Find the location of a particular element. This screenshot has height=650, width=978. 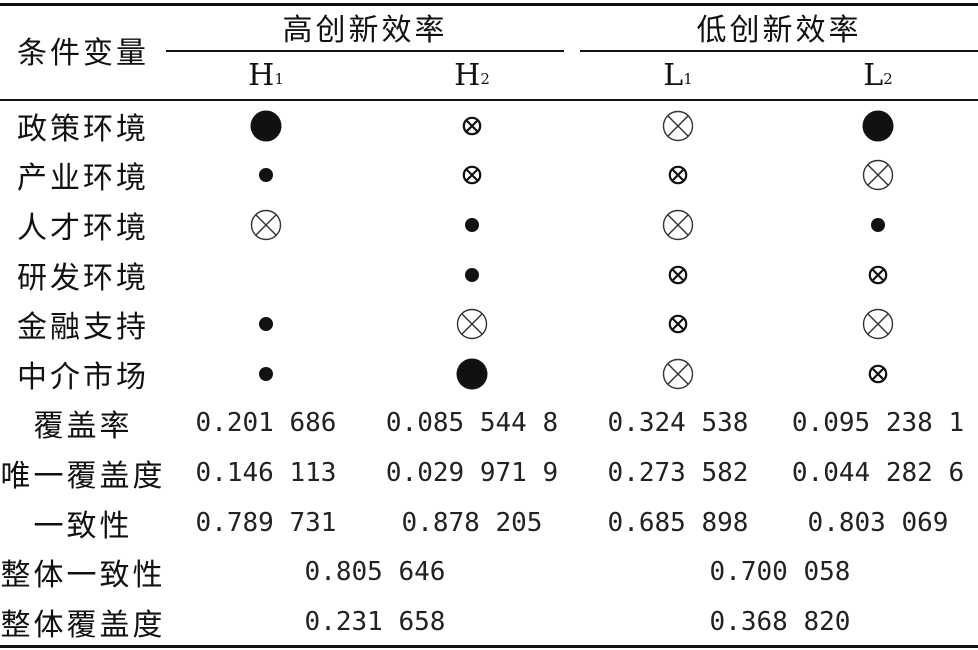

high-efficiency-header: 高创新效率 is located at coordinates (365, 30).